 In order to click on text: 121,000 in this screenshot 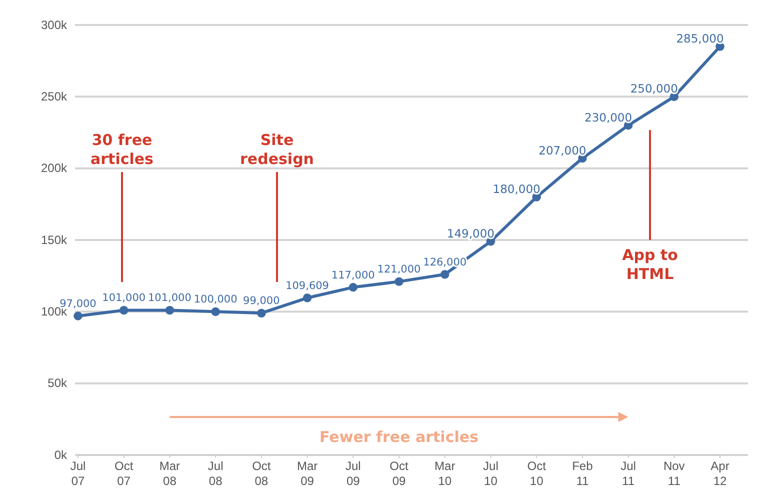, I will do `click(399, 270)`.